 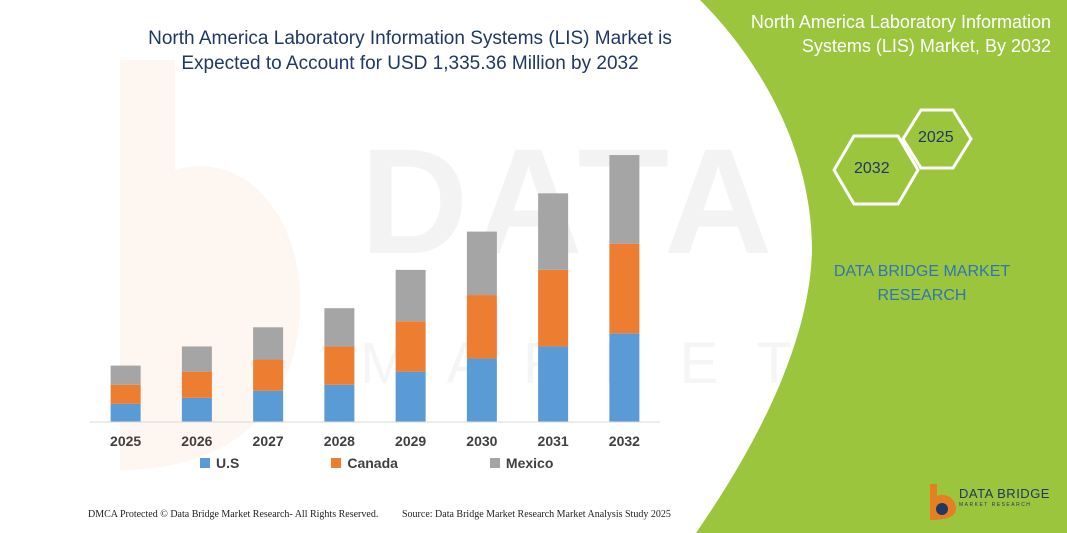 I want to click on bar-us-2032, so click(x=624, y=377).